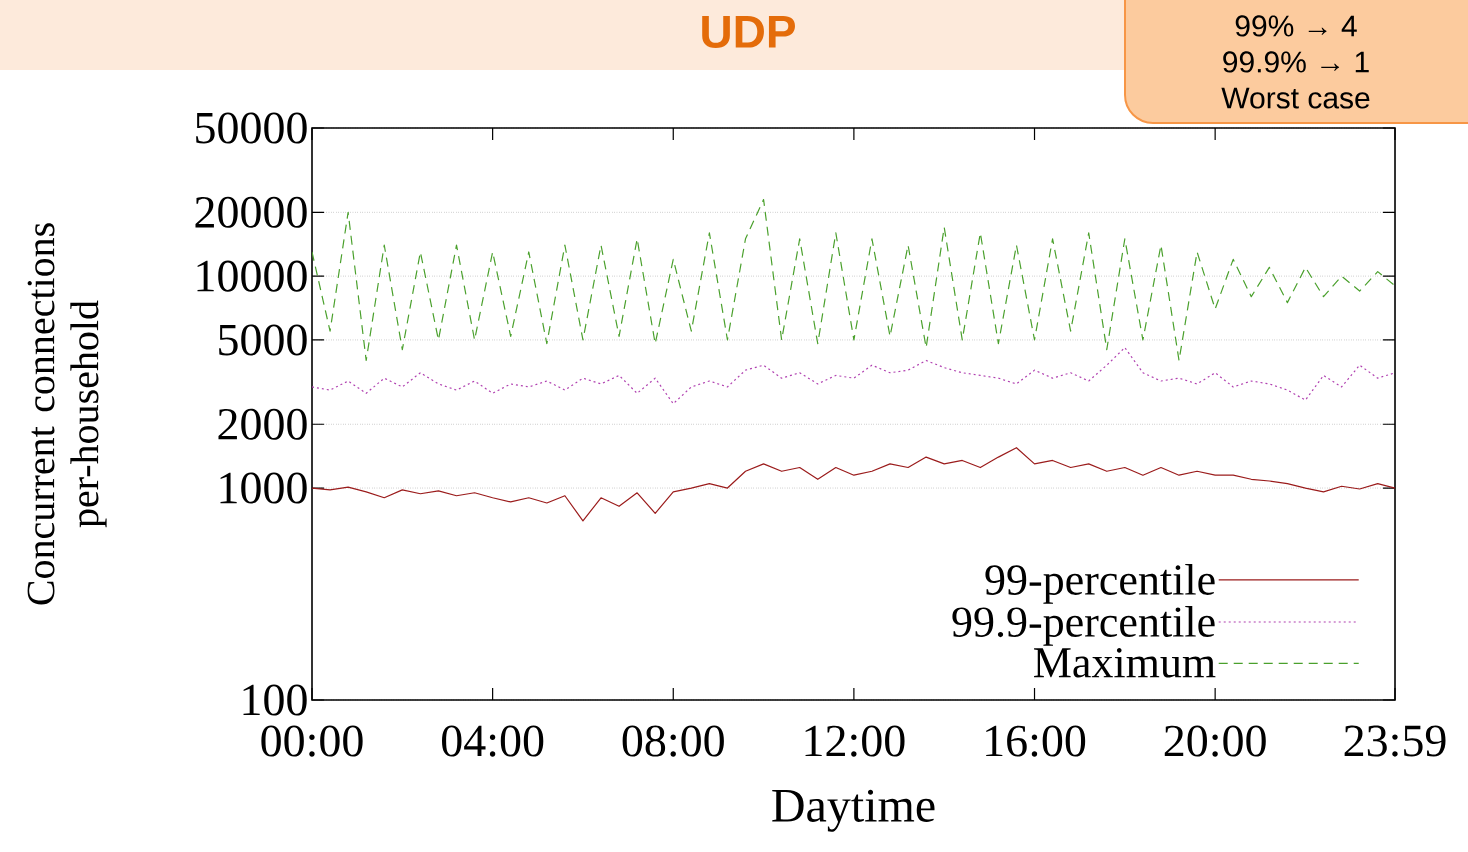 This screenshot has height=852, width=1468. Describe the element at coordinates (1100, 583) in the screenshot. I see `legend-label: 99-percentile` at that location.